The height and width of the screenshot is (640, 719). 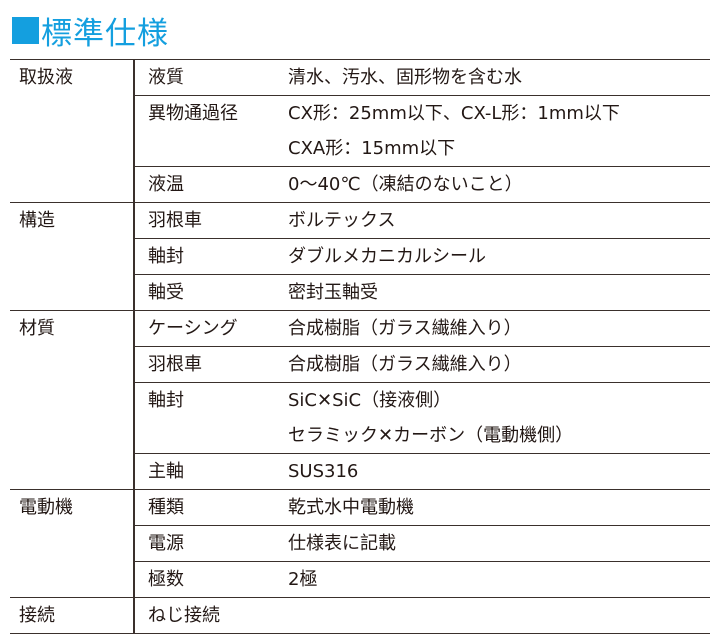 I want to click on spec-value: 清水、汚水、固形物を含む水, so click(x=499, y=77).